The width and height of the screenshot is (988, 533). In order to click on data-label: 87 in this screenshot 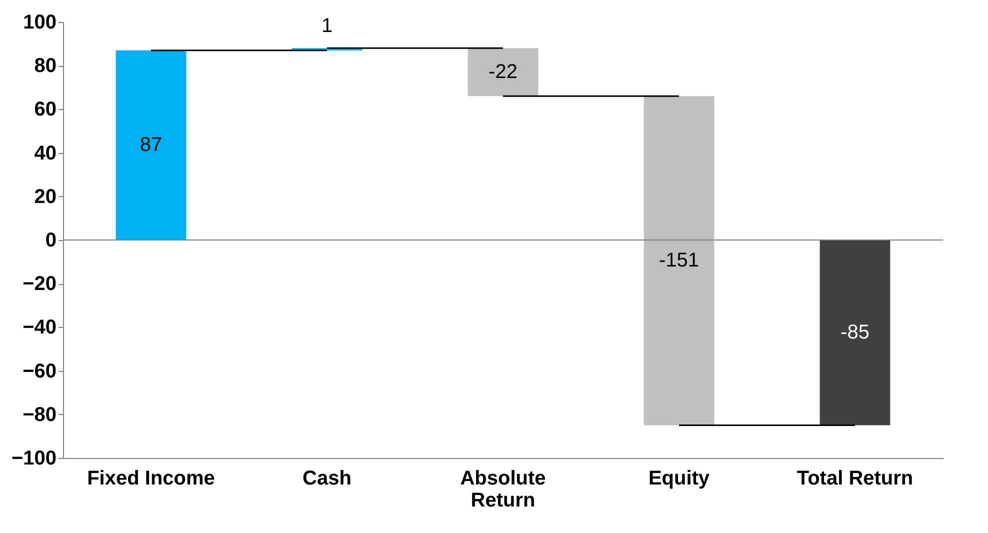, I will do `click(151, 145)`.